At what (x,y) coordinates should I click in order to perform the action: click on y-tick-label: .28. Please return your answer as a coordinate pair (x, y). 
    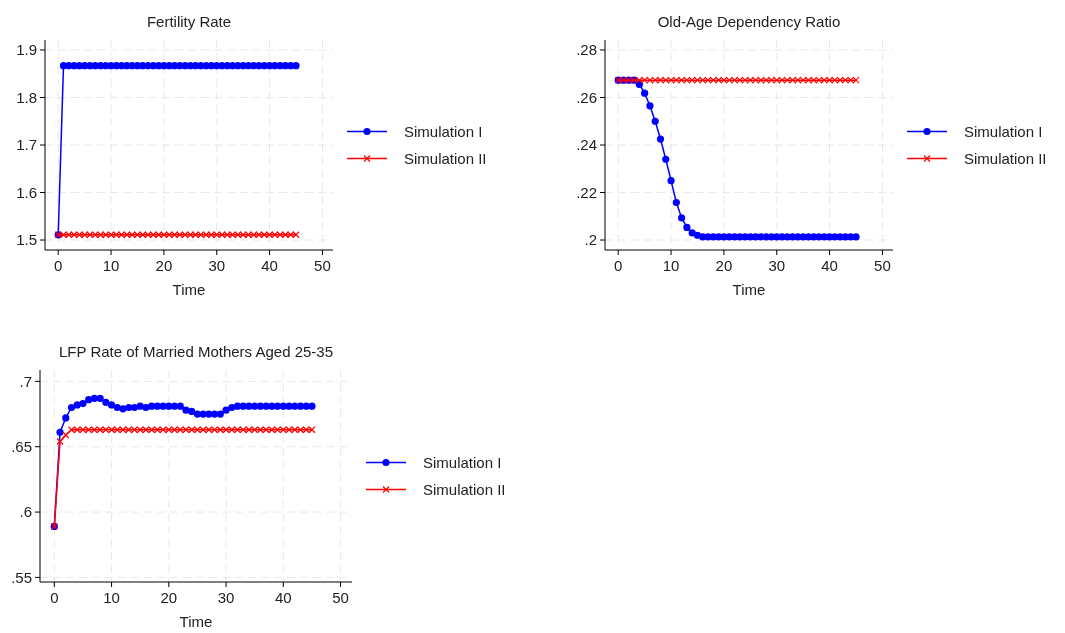
    Looking at the image, I should click on (586, 50).